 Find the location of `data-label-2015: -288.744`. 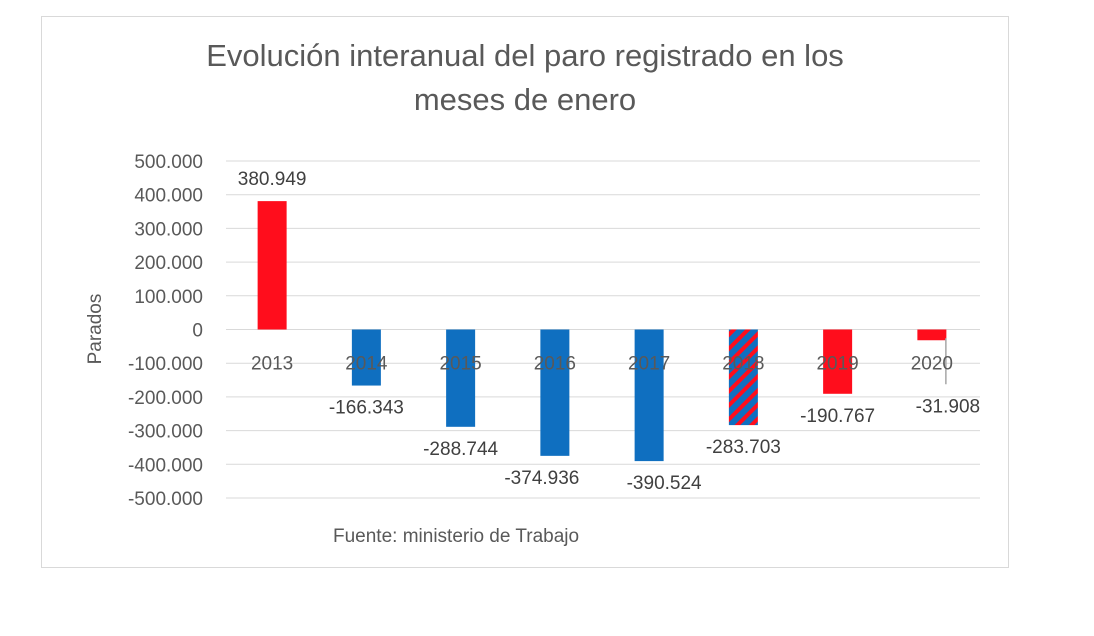

data-label-2015: -288.744 is located at coordinates (460, 449).